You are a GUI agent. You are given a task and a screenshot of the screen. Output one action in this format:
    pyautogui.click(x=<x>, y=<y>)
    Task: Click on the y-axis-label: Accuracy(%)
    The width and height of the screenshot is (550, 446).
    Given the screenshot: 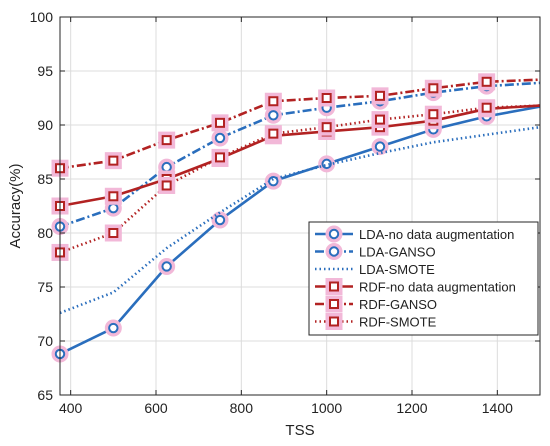 What is the action you would take?
    pyautogui.click(x=15, y=205)
    